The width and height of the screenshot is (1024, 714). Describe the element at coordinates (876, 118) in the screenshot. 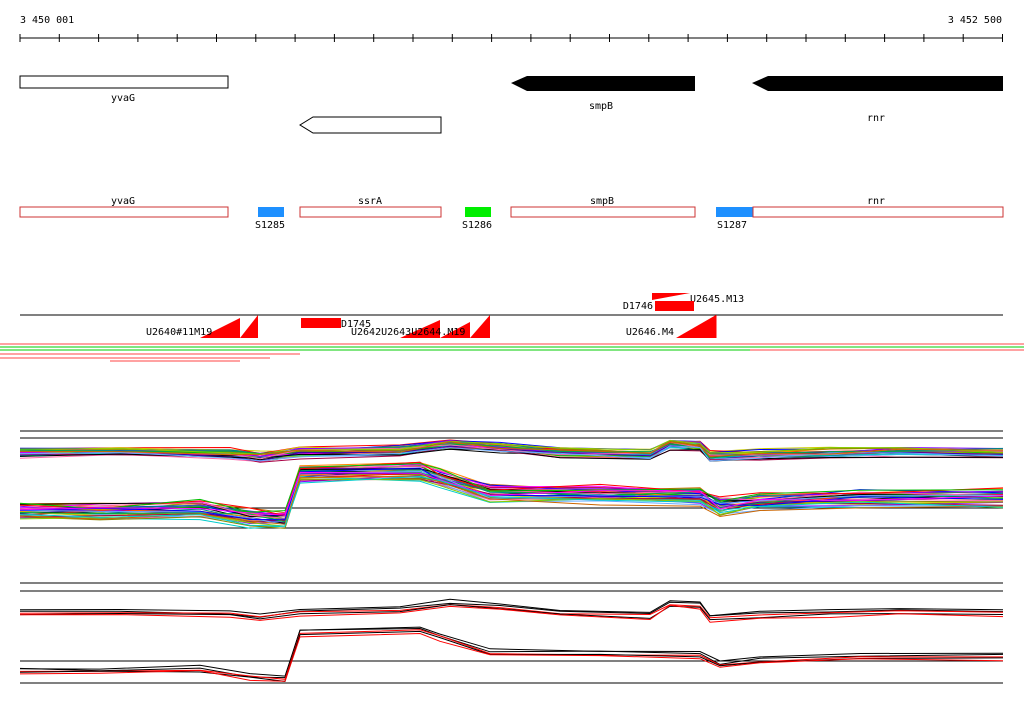

I see `gene-label-rnr: rnr` at that location.